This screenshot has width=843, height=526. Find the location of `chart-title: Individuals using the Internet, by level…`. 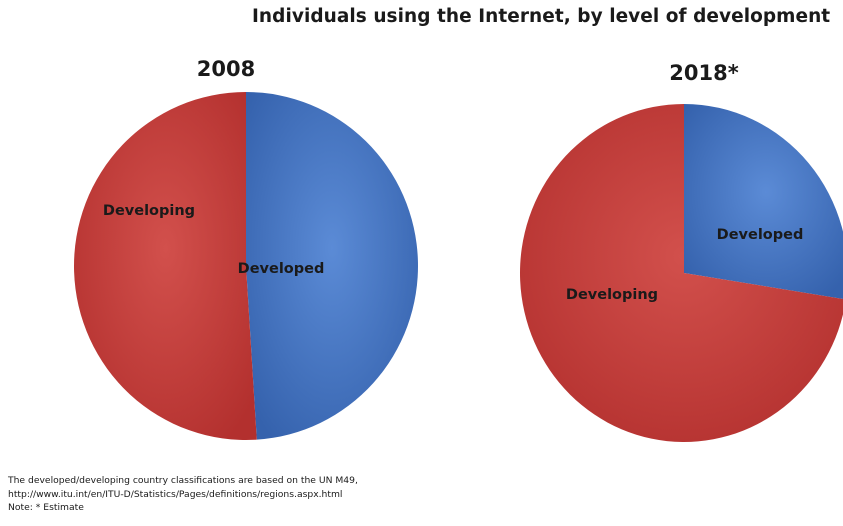

chart-title: Individuals using the Internet, by level… is located at coordinates (541, 16).